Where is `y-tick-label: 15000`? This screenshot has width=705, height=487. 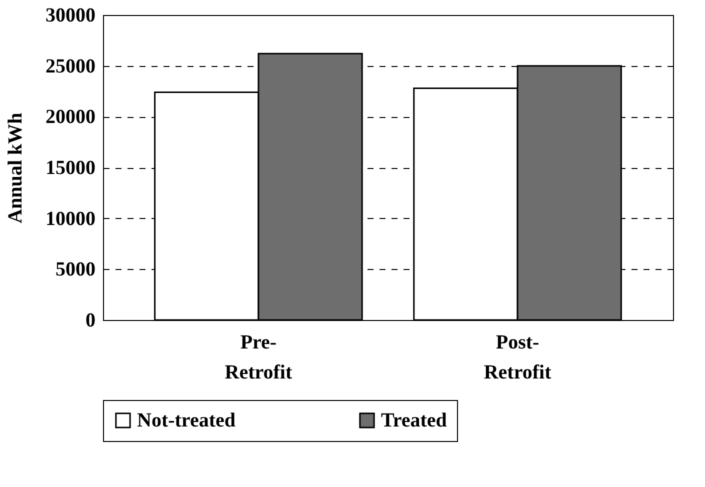 y-tick-label: 15000 is located at coordinates (71, 168).